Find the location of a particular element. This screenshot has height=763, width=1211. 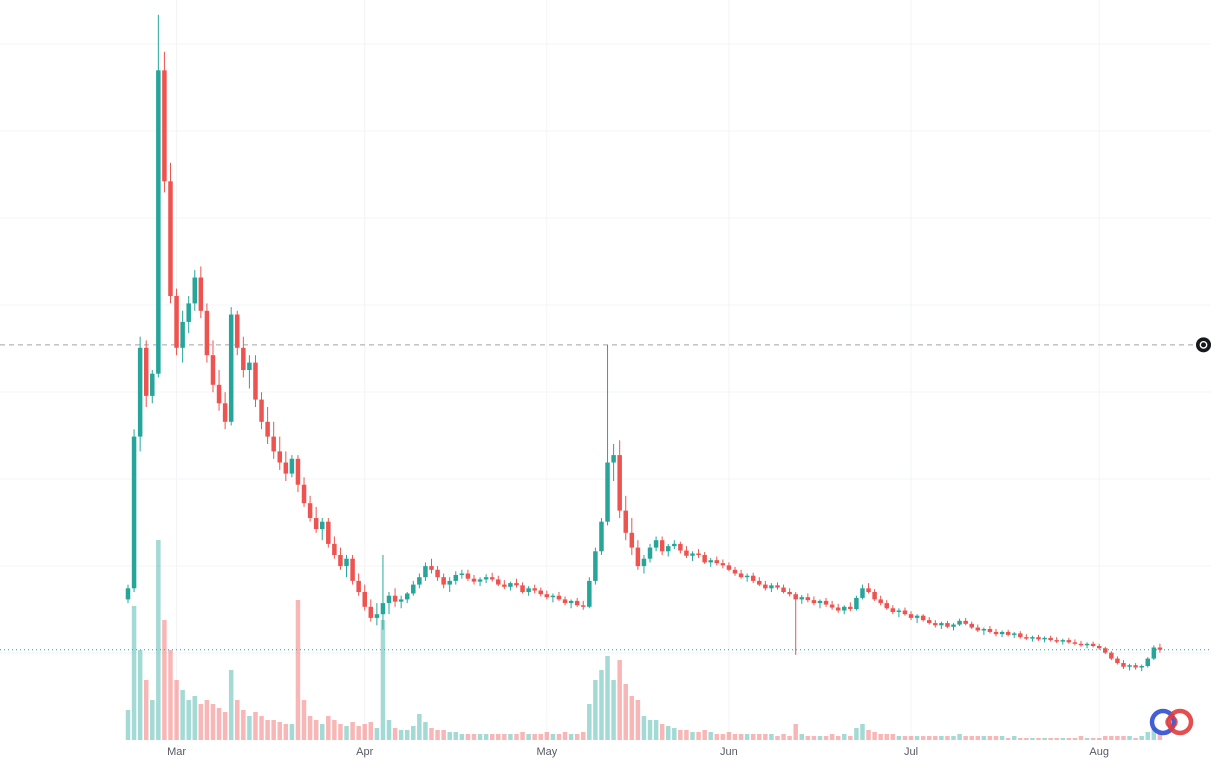

x-axis-label: Mar is located at coordinates (176, 752).